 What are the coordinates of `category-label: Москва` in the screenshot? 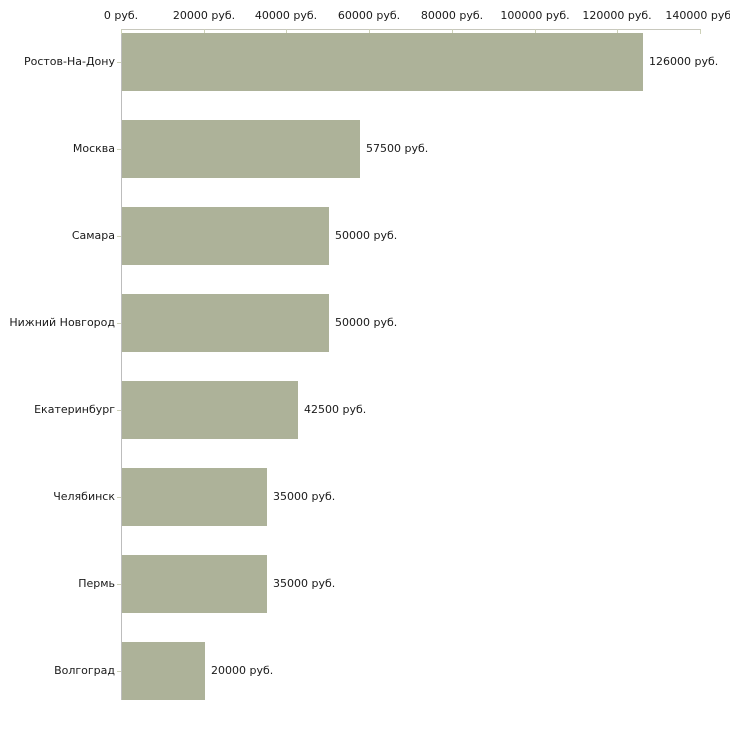 It's located at (93, 148).